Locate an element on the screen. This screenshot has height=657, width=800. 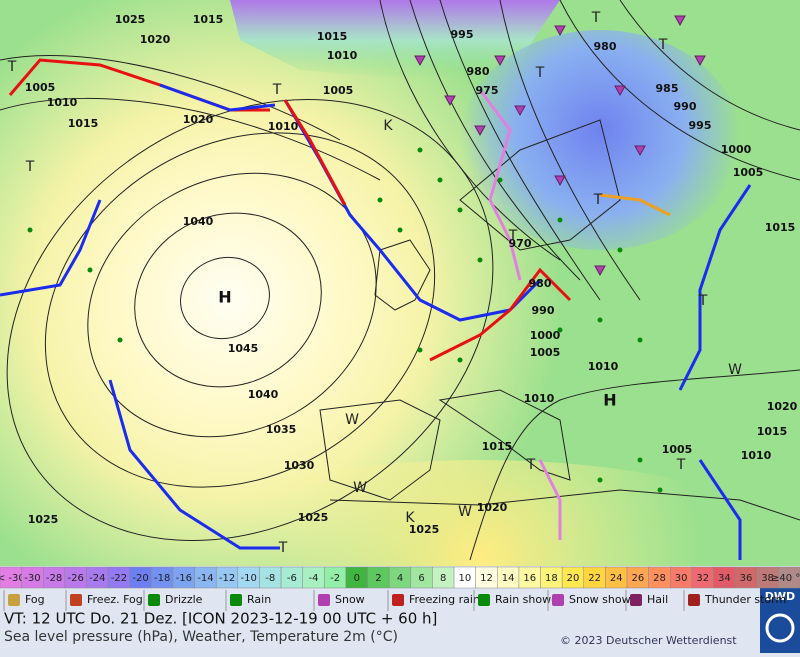
legend-label: Thunder storm is located at coordinates (745, 599).